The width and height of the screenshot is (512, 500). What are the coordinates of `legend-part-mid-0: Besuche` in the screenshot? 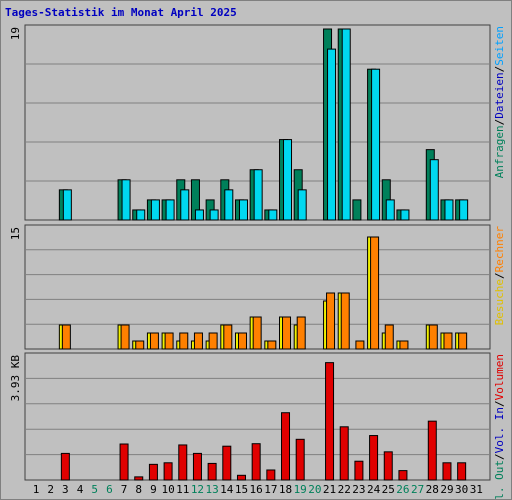 It's located at (499, 302).